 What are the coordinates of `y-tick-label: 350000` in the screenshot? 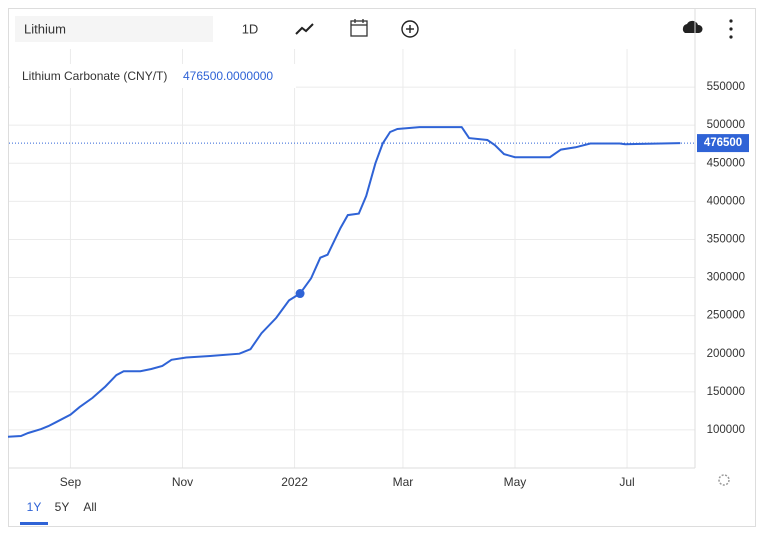 It's located at (726, 239).